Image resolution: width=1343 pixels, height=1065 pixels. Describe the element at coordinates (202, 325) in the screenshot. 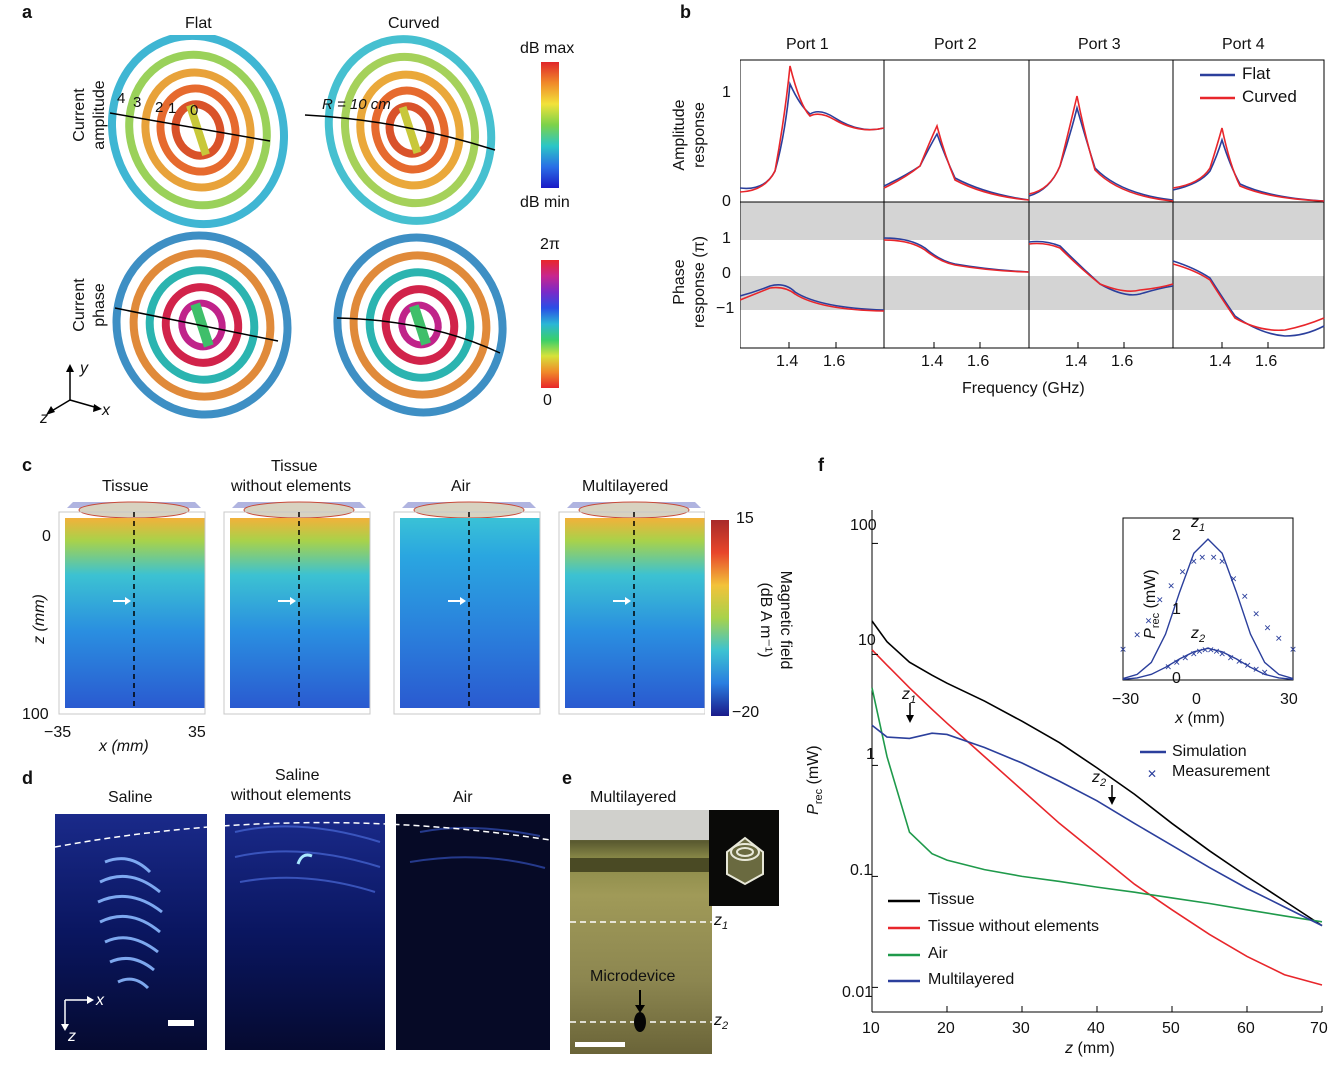

I see `phase-flat-rings` at that location.